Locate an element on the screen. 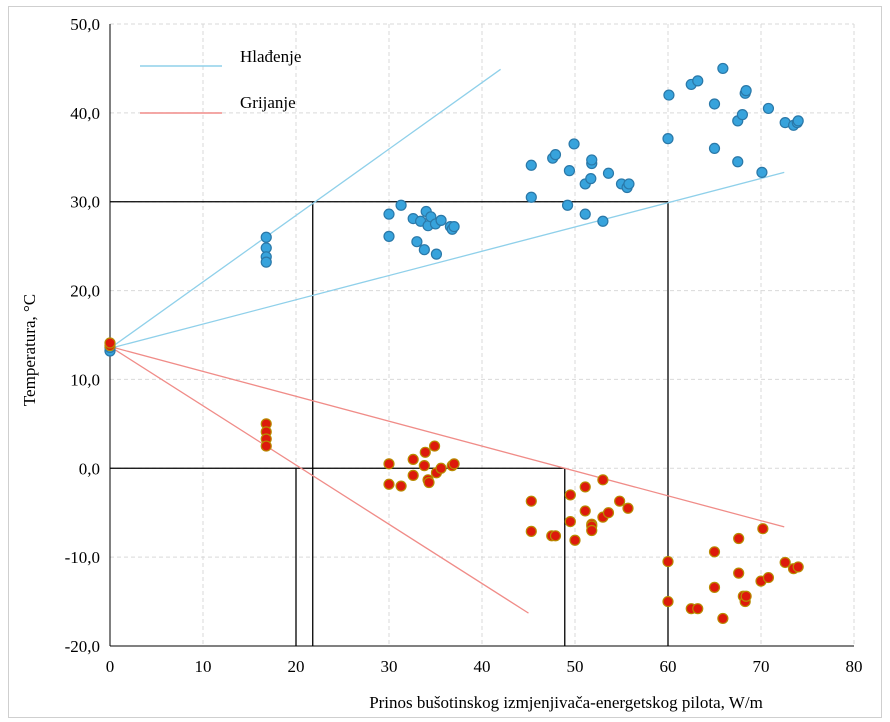 The width and height of the screenshot is (890, 722). x-tick-label: 30 is located at coordinates (389, 666).